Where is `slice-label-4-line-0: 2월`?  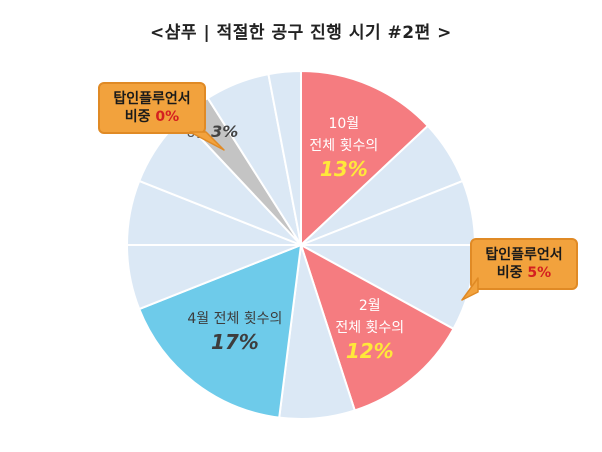
slice-label-4-line-0: 2월 is located at coordinates (370, 306).